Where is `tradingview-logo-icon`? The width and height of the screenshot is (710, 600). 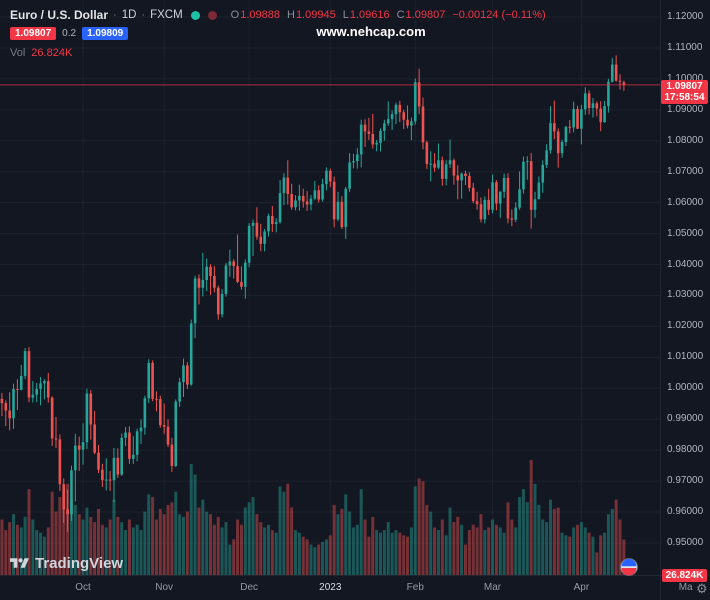 tradingview-logo-icon is located at coordinates (19, 563).